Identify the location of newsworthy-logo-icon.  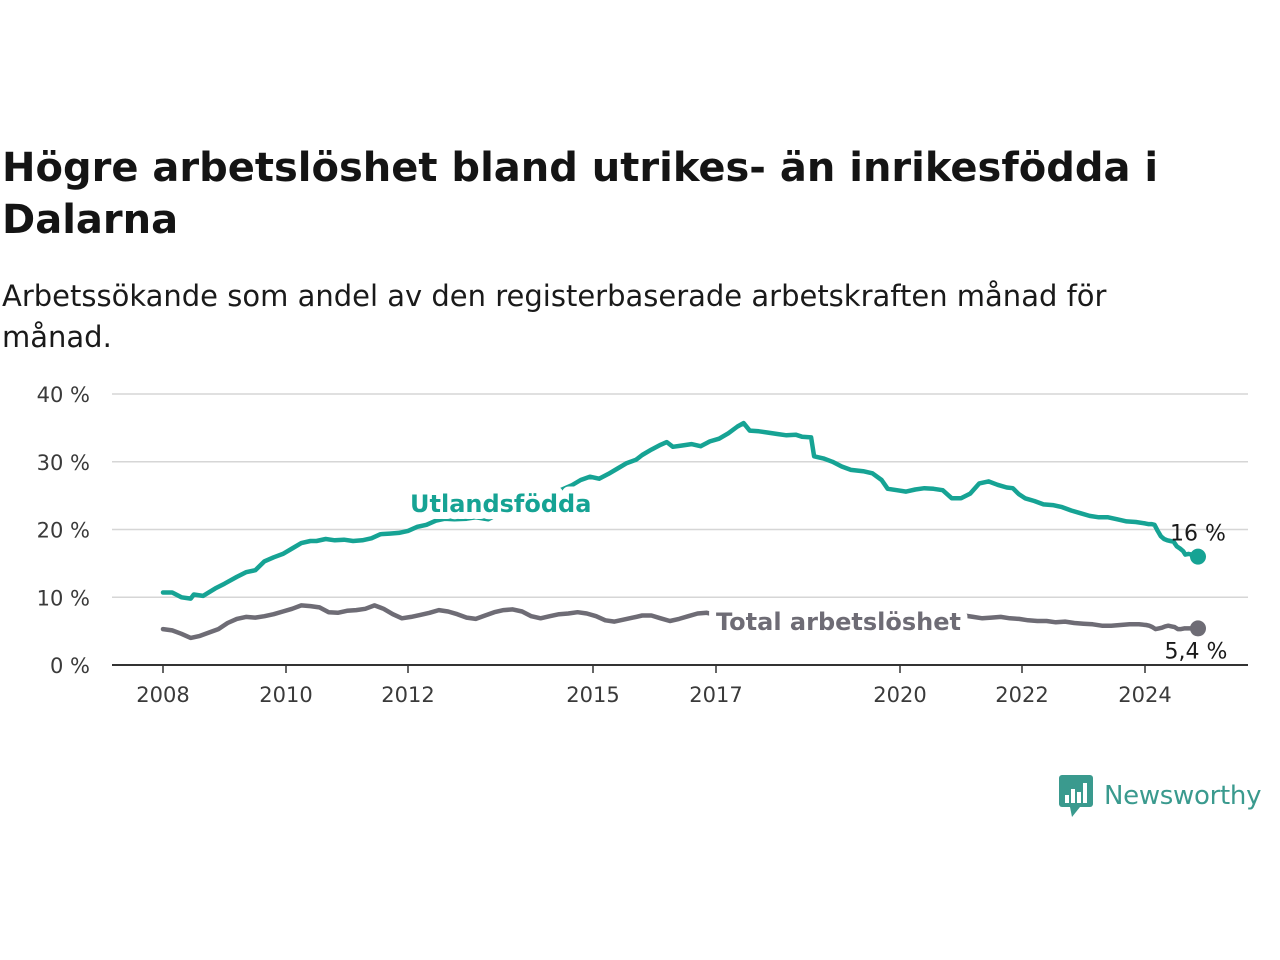
(1076, 796).